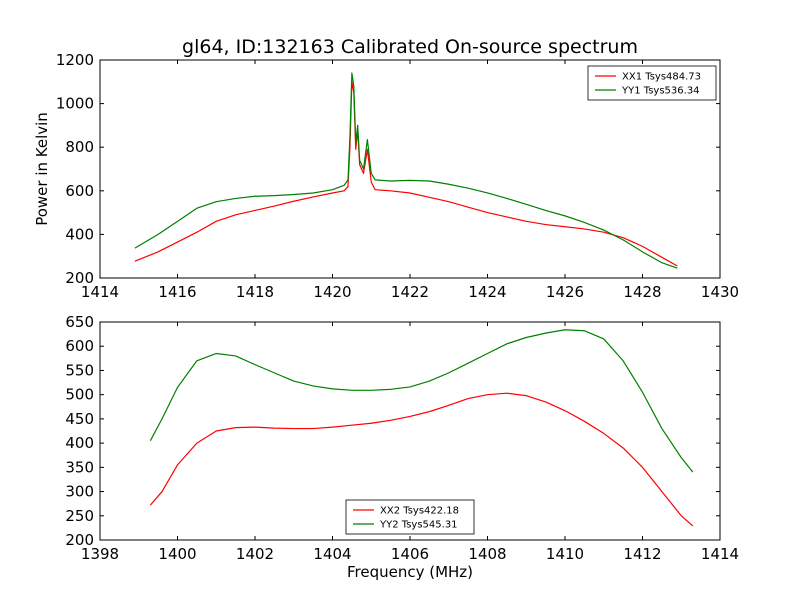 The width and height of the screenshot is (800, 600). Describe the element at coordinates (177, 554) in the screenshot. I see `x-tick-label: 1400` at that location.